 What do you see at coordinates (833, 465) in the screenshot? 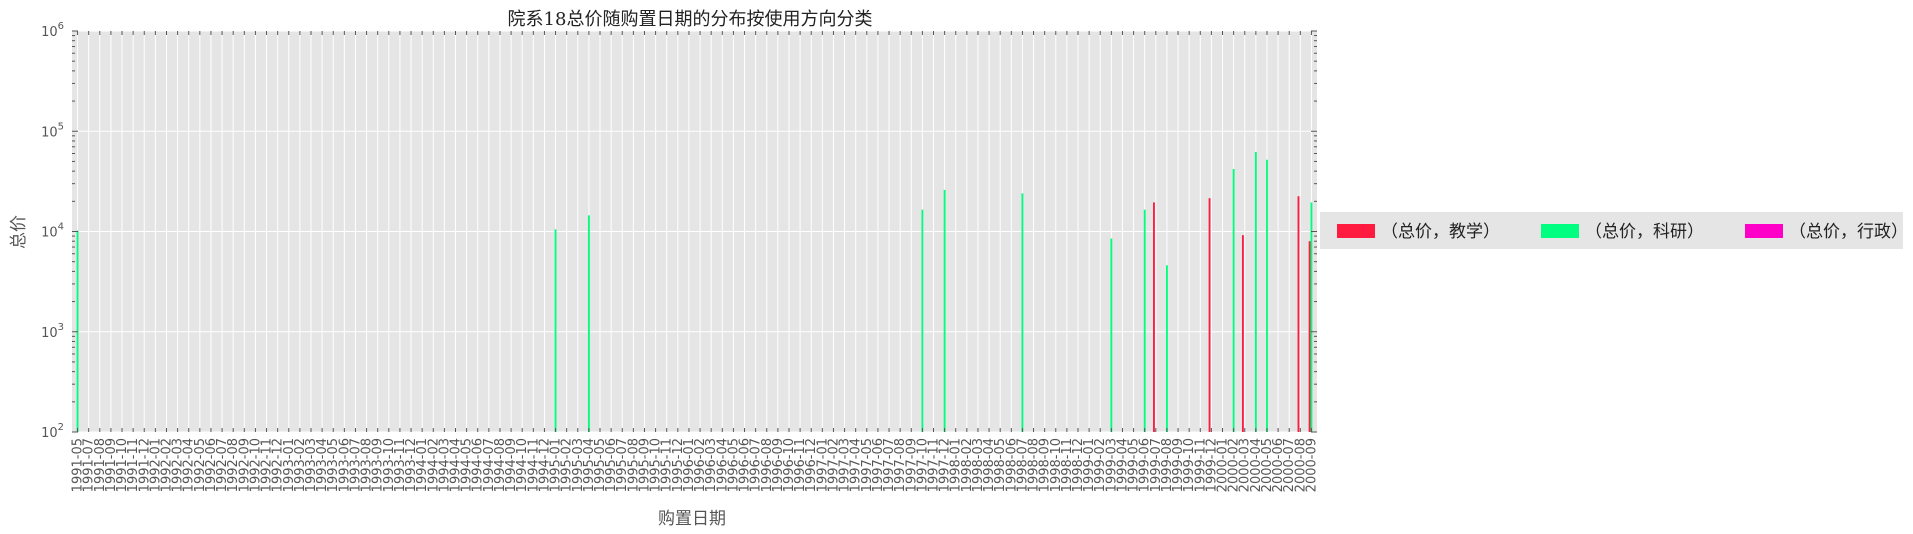
I see `x-tick-label: 1997-02` at bounding box center [833, 465].